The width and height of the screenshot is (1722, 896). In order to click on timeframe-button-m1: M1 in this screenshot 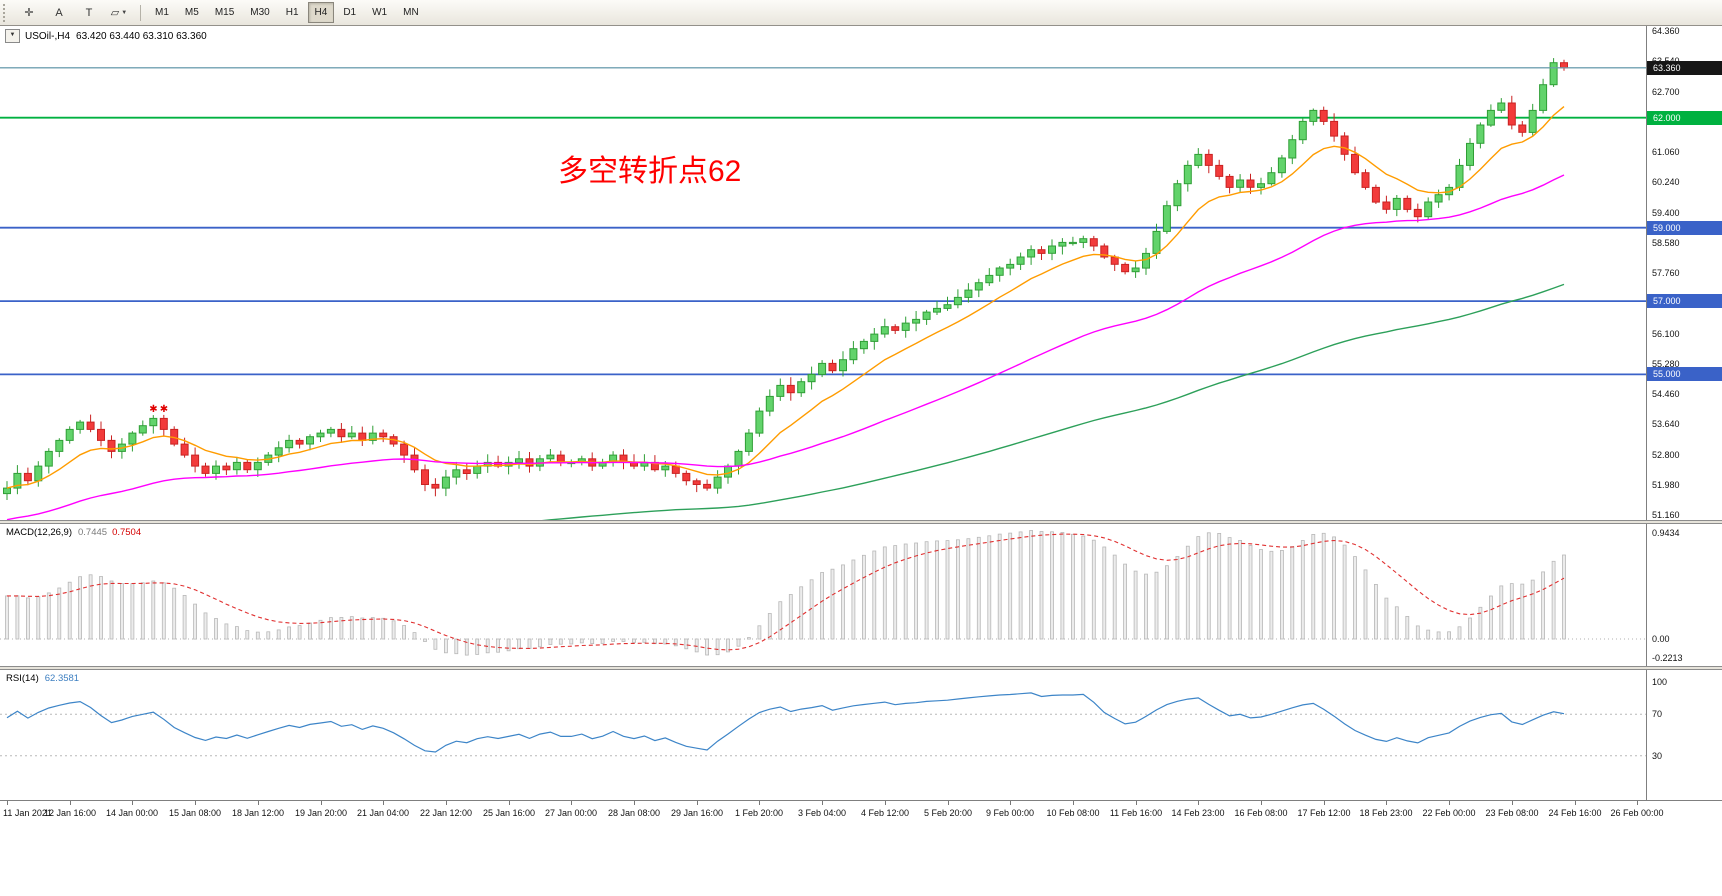, I will do `click(162, 12)`.